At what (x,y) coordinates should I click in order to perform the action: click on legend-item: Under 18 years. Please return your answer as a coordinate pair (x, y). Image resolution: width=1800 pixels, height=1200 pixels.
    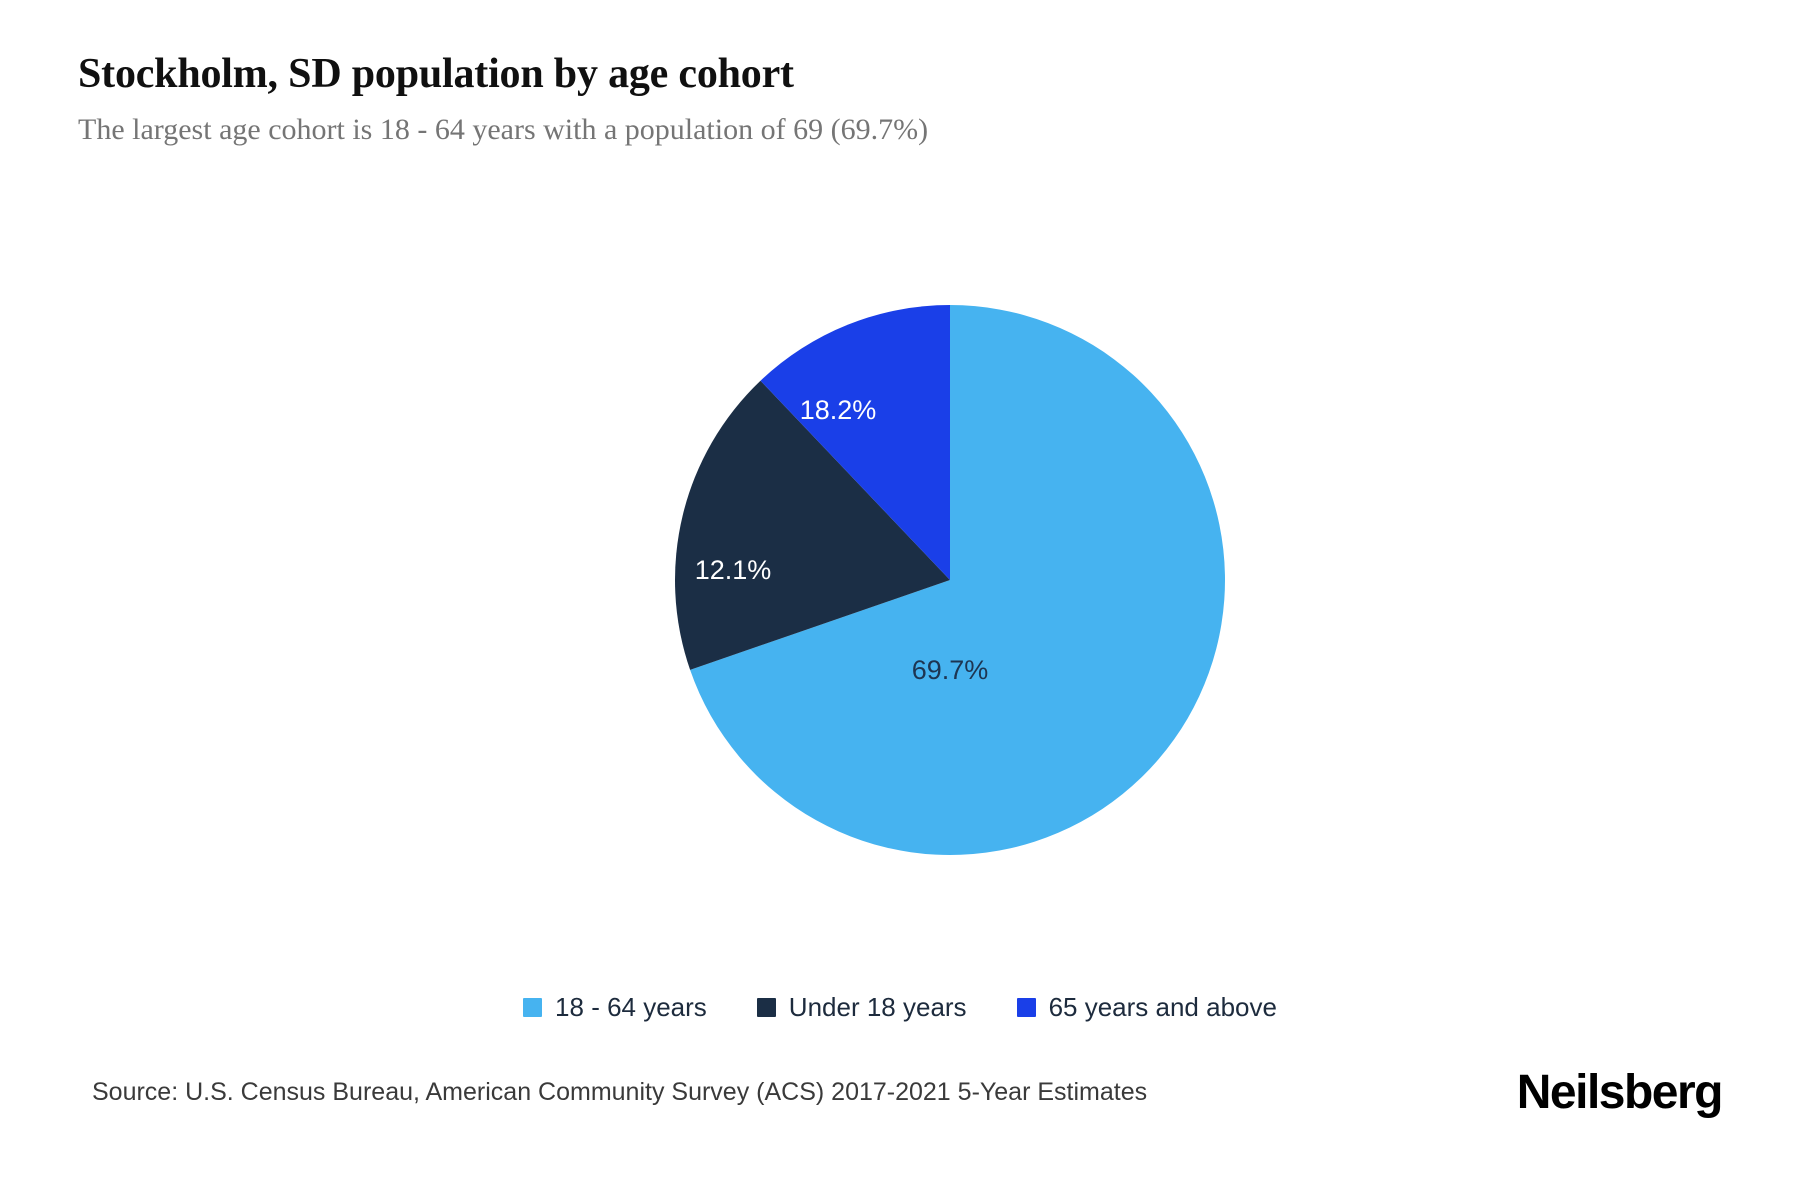
    Looking at the image, I should click on (861, 1007).